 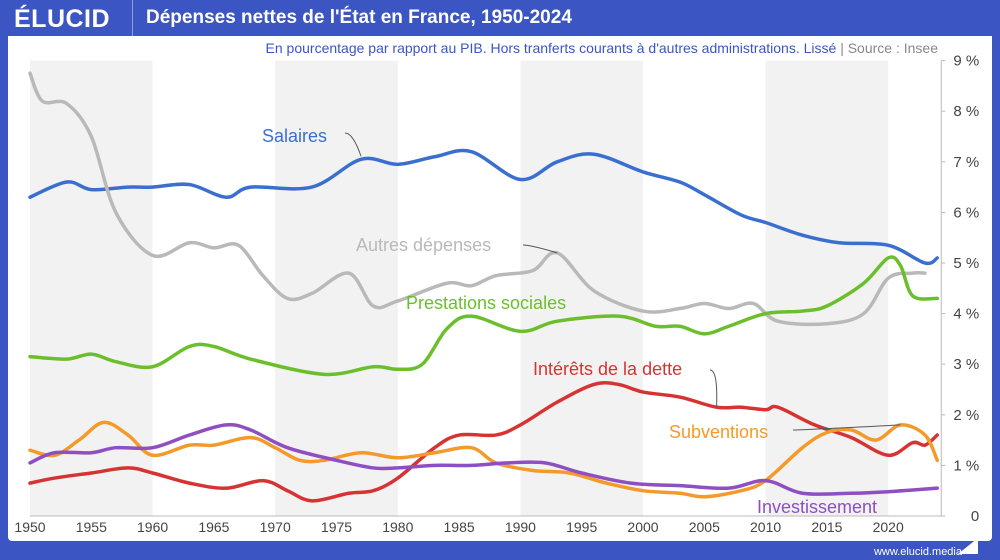 What do you see at coordinates (917, 552) in the screenshot?
I see `footer-url: www.elucid.media` at bounding box center [917, 552].